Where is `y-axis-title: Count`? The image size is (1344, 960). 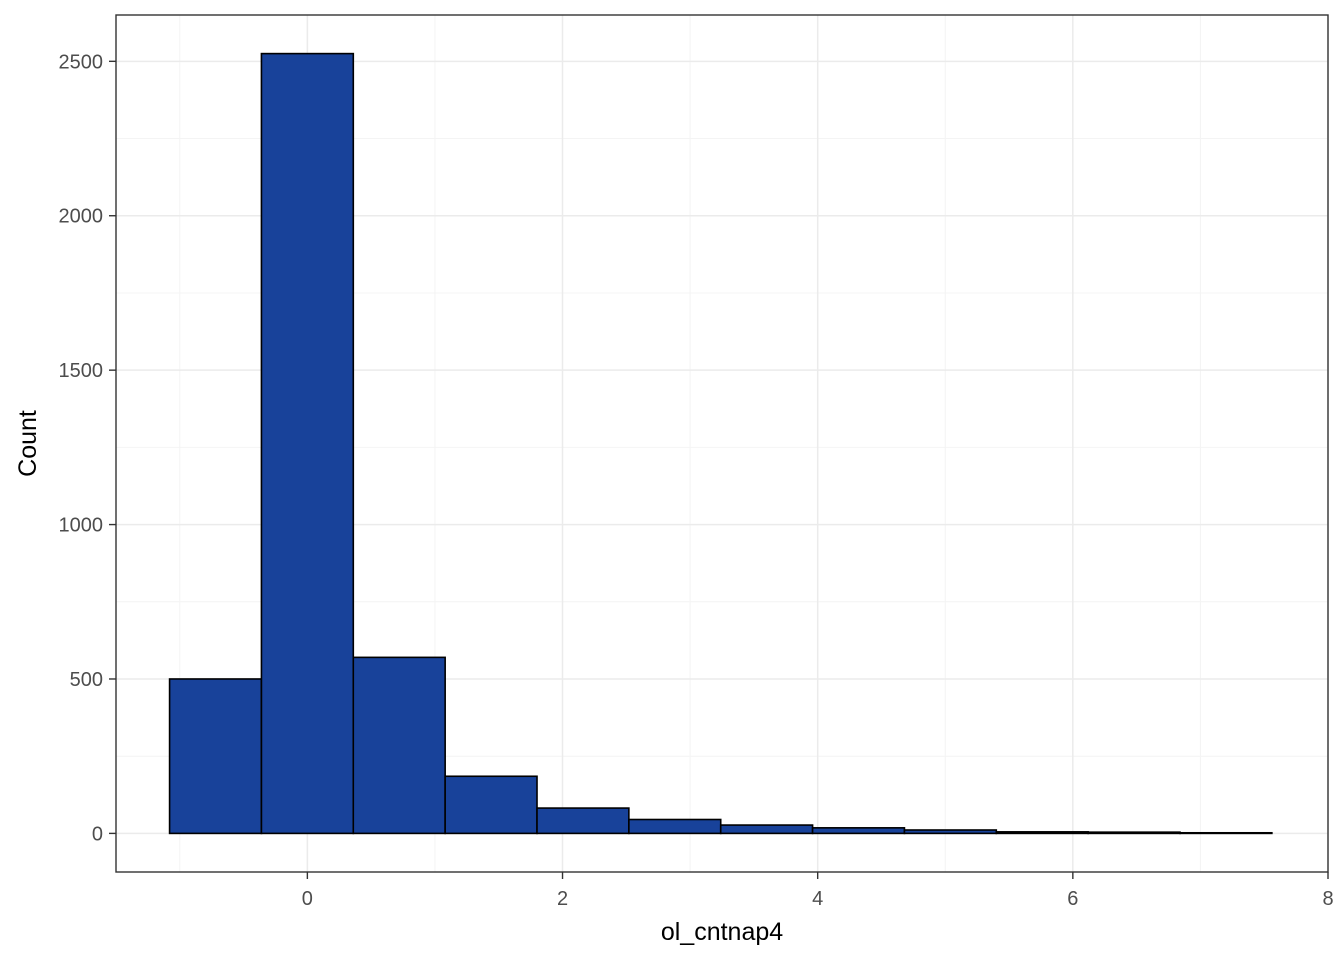 y-axis-title: Count is located at coordinates (28, 443).